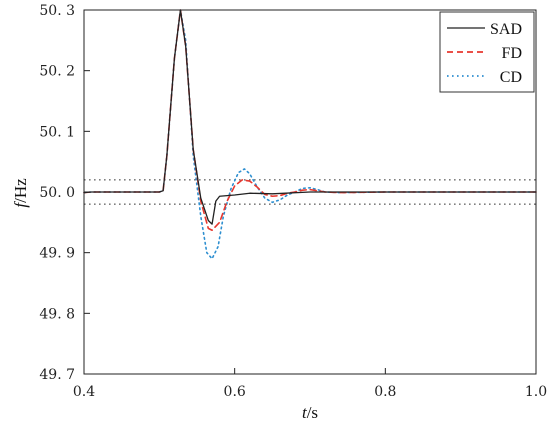 This screenshot has height=430, width=550. Describe the element at coordinates (57, 193) in the screenshot. I see `y-tick-label: 50. 0` at that location.